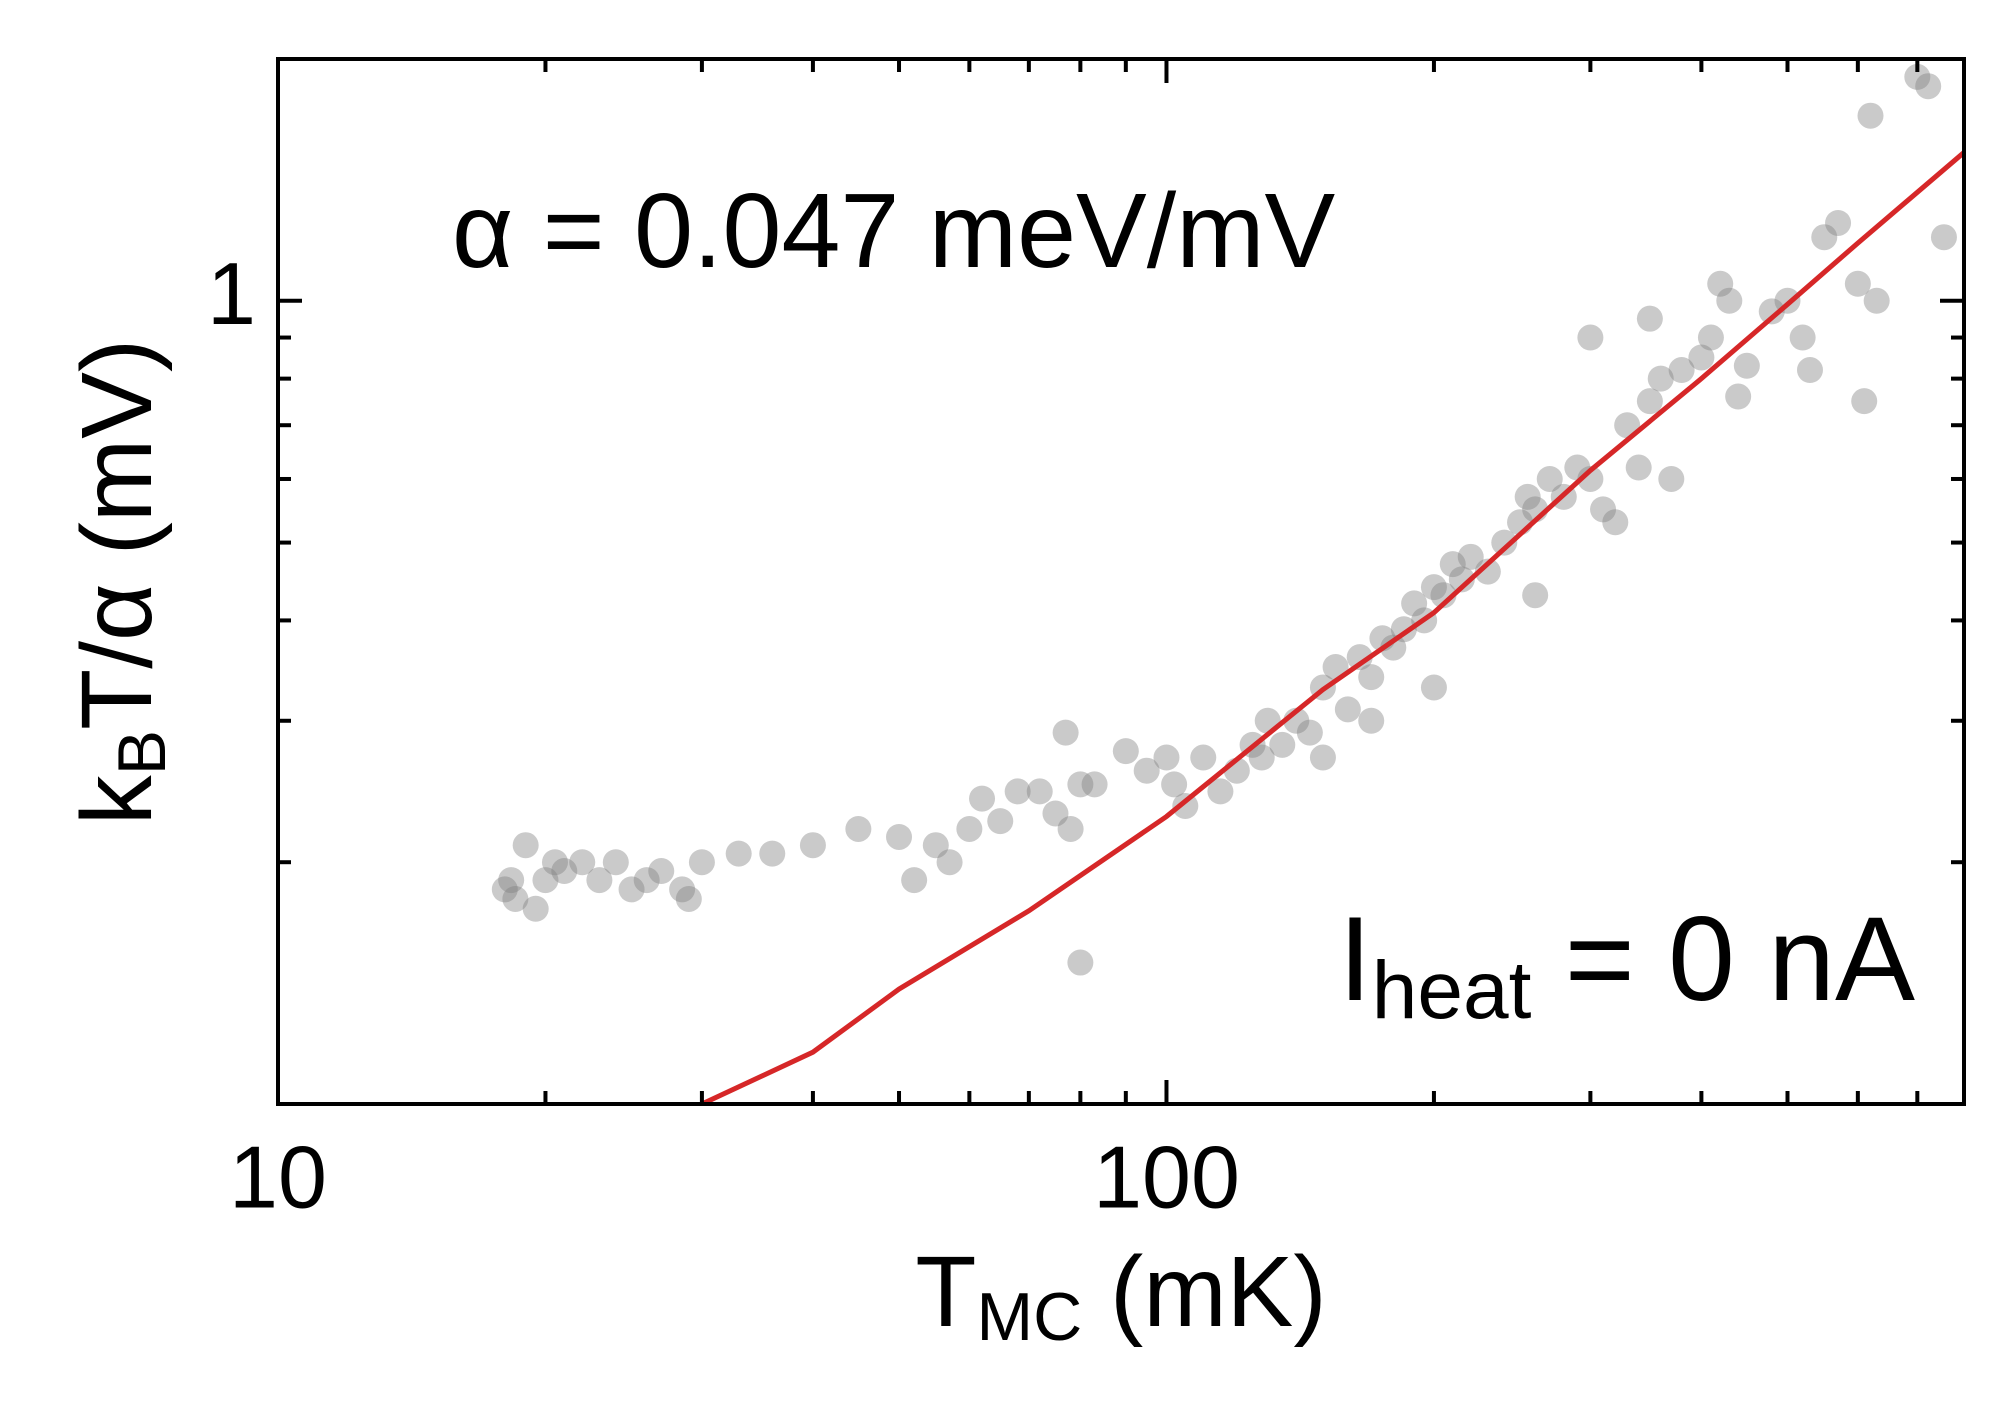 The image size is (2004, 1407). Describe the element at coordinates (1029, 1317) in the screenshot. I see `x-axis-label-subscript: MC` at that location.